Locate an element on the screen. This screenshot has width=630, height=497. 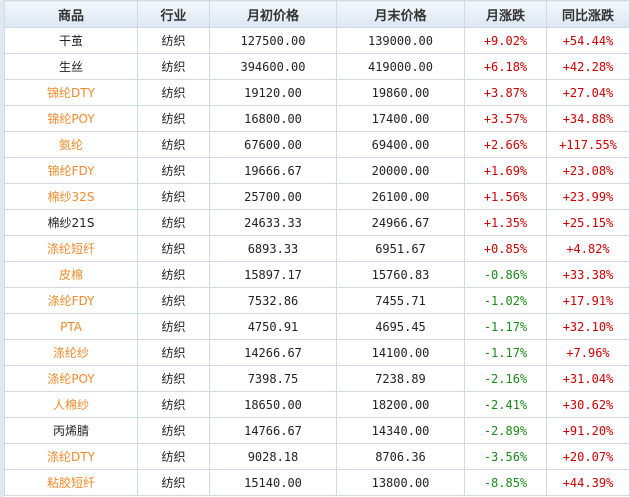
header-monthly-change: 月涨跌 is located at coordinates (505, 14).